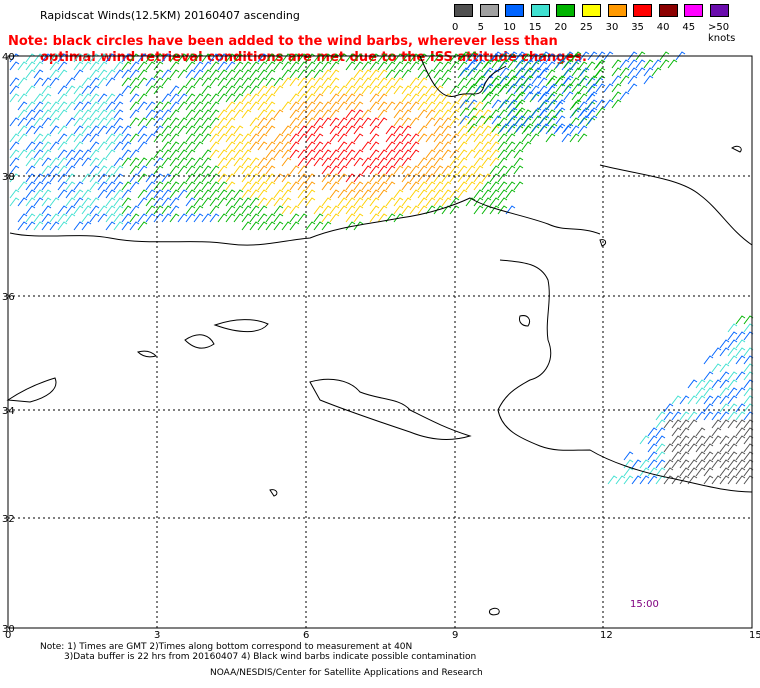 The image size is (760, 688). What do you see at coordinates (480, 27) in the screenshot?
I see `legend-label: 5` at bounding box center [480, 27].